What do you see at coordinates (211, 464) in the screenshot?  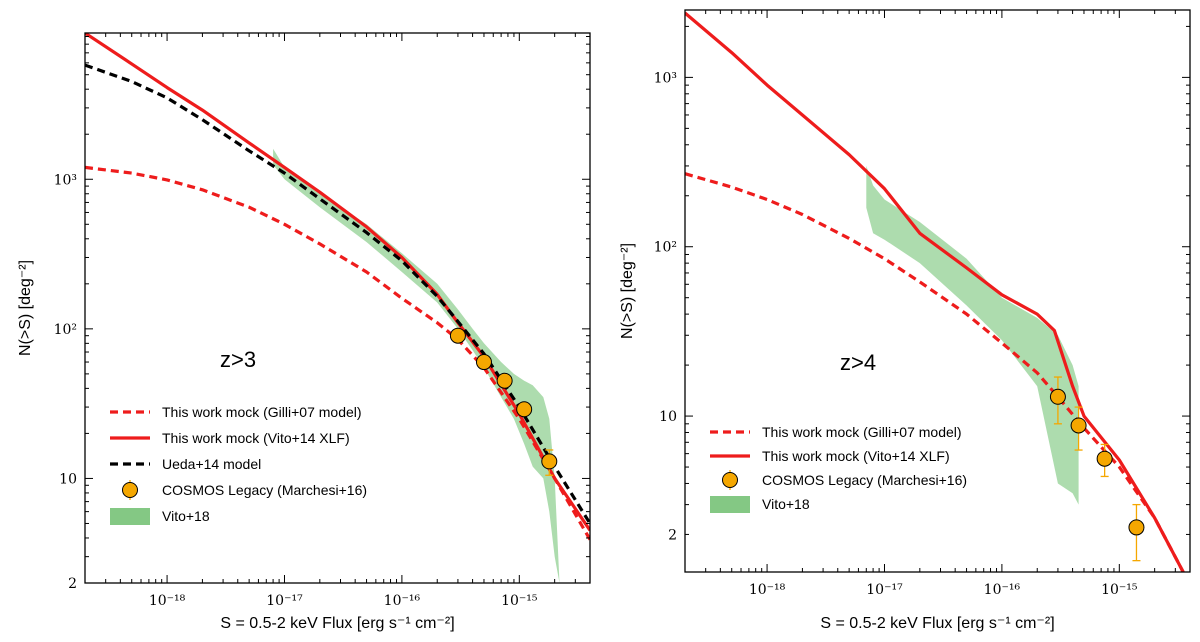 I see `legend-label: Ueda+14 model` at bounding box center [211, 464].